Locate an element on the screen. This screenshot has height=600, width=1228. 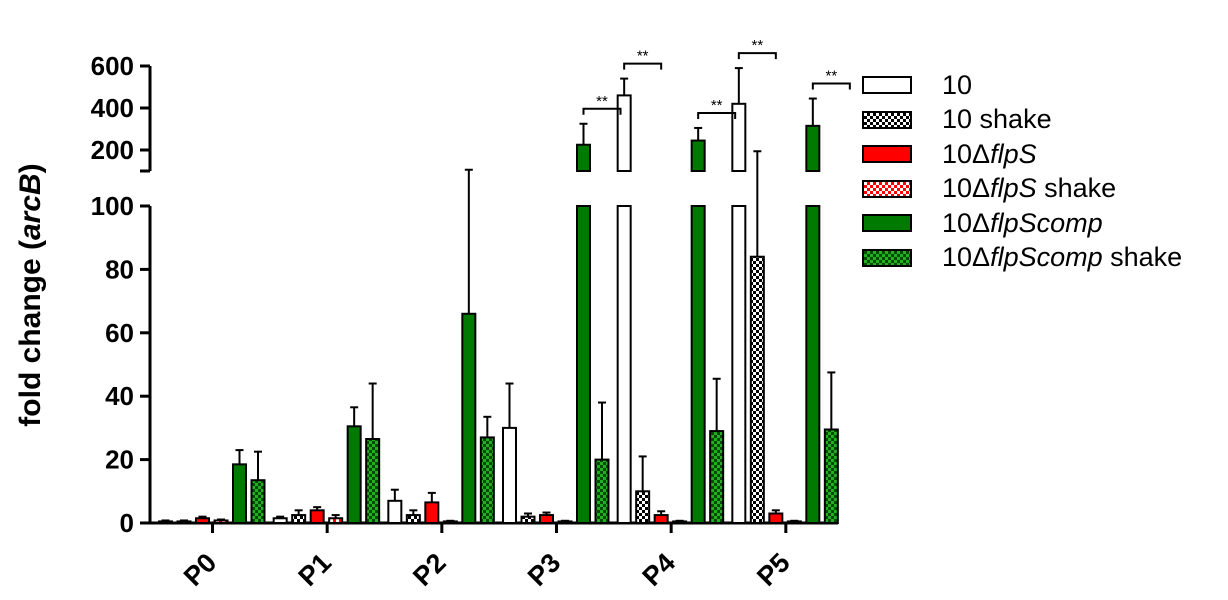
legend-item: 10ΔflpS shake is located at coordinates (1022, 189).